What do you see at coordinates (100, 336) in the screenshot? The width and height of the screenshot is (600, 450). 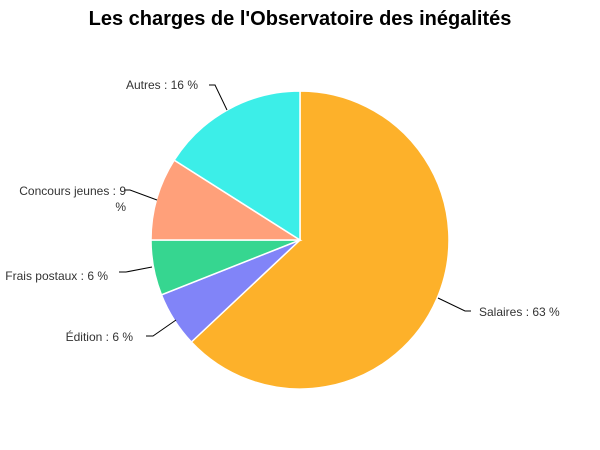 I see `slice-label: Édition : 6 %` at bounding box center [100, 336].